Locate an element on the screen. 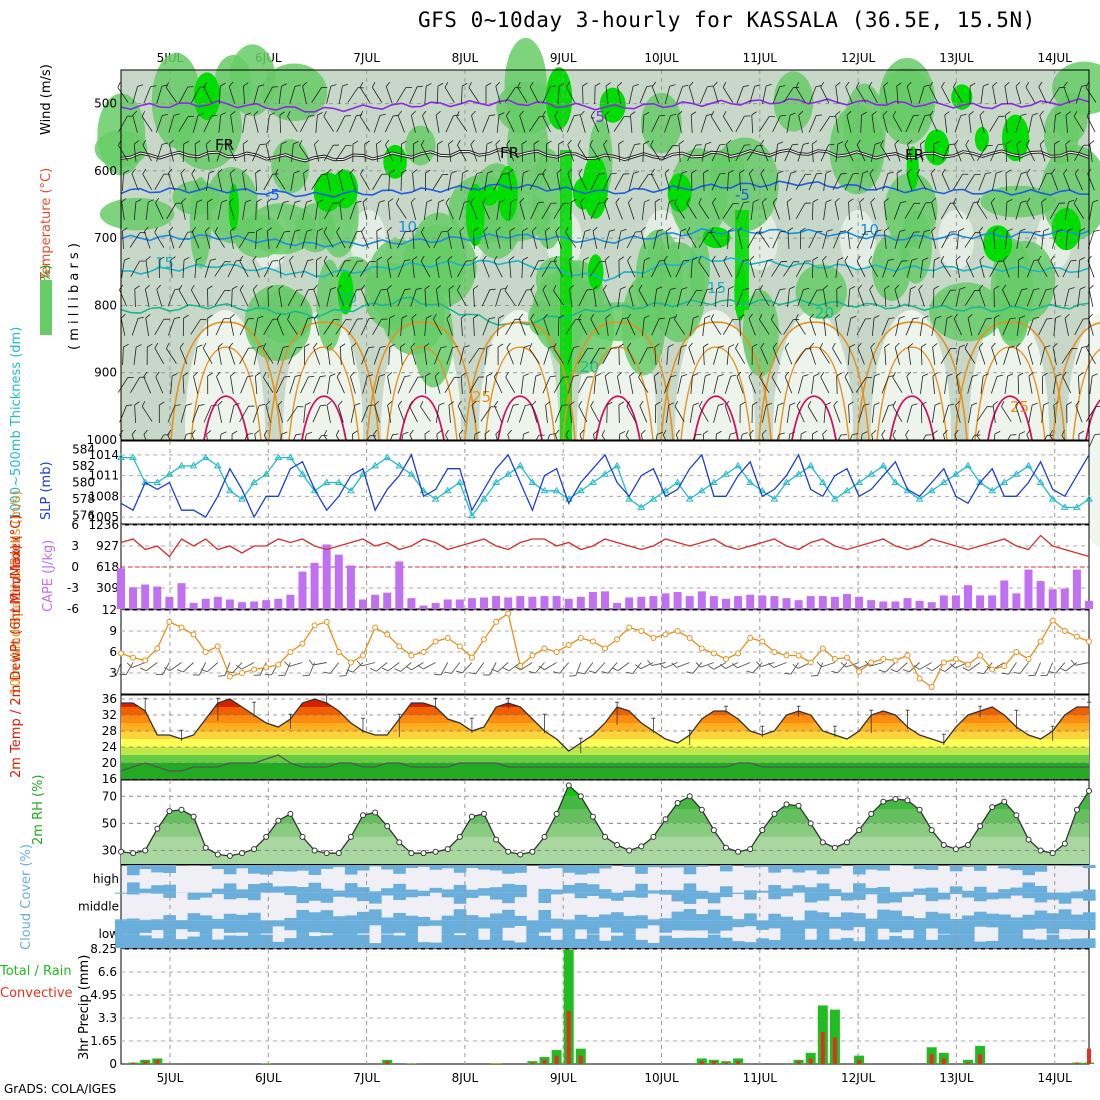  precip-convective-bar is located at coordinates (1076, 1063).